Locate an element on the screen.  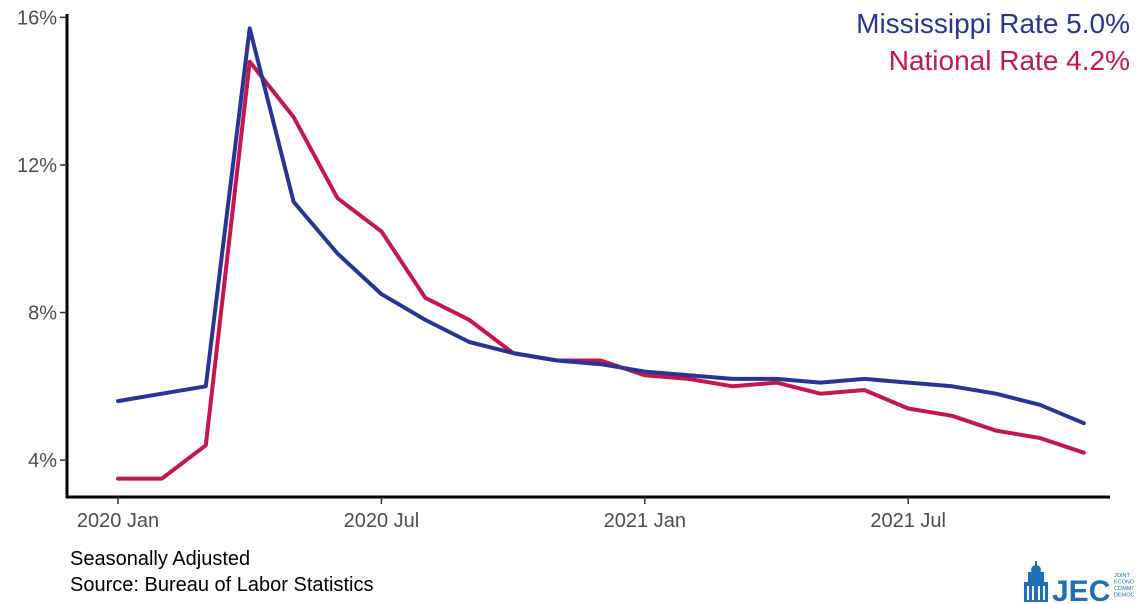
y-tick-label: 12% is located at coordinates (37, 166).